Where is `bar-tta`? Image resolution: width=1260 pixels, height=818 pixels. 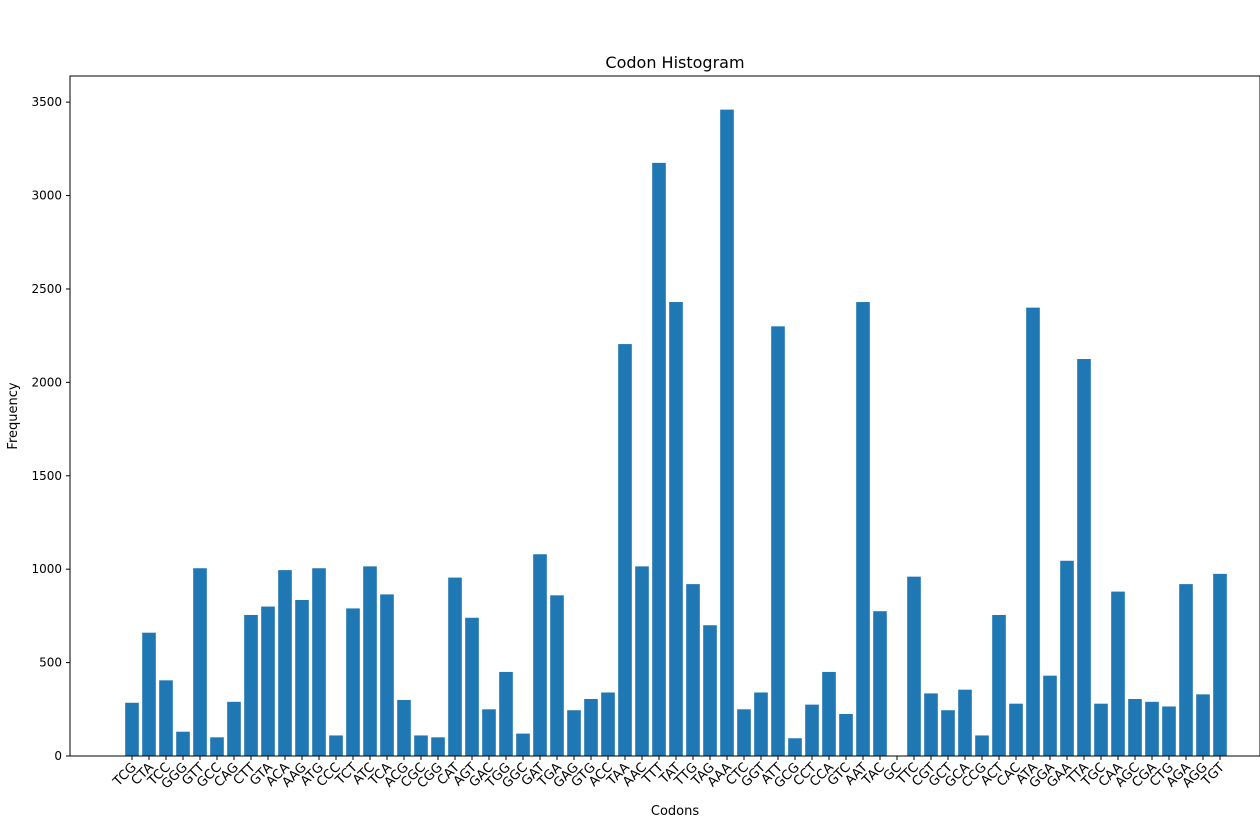
bar-tta is located at coordinates (1084, 557).